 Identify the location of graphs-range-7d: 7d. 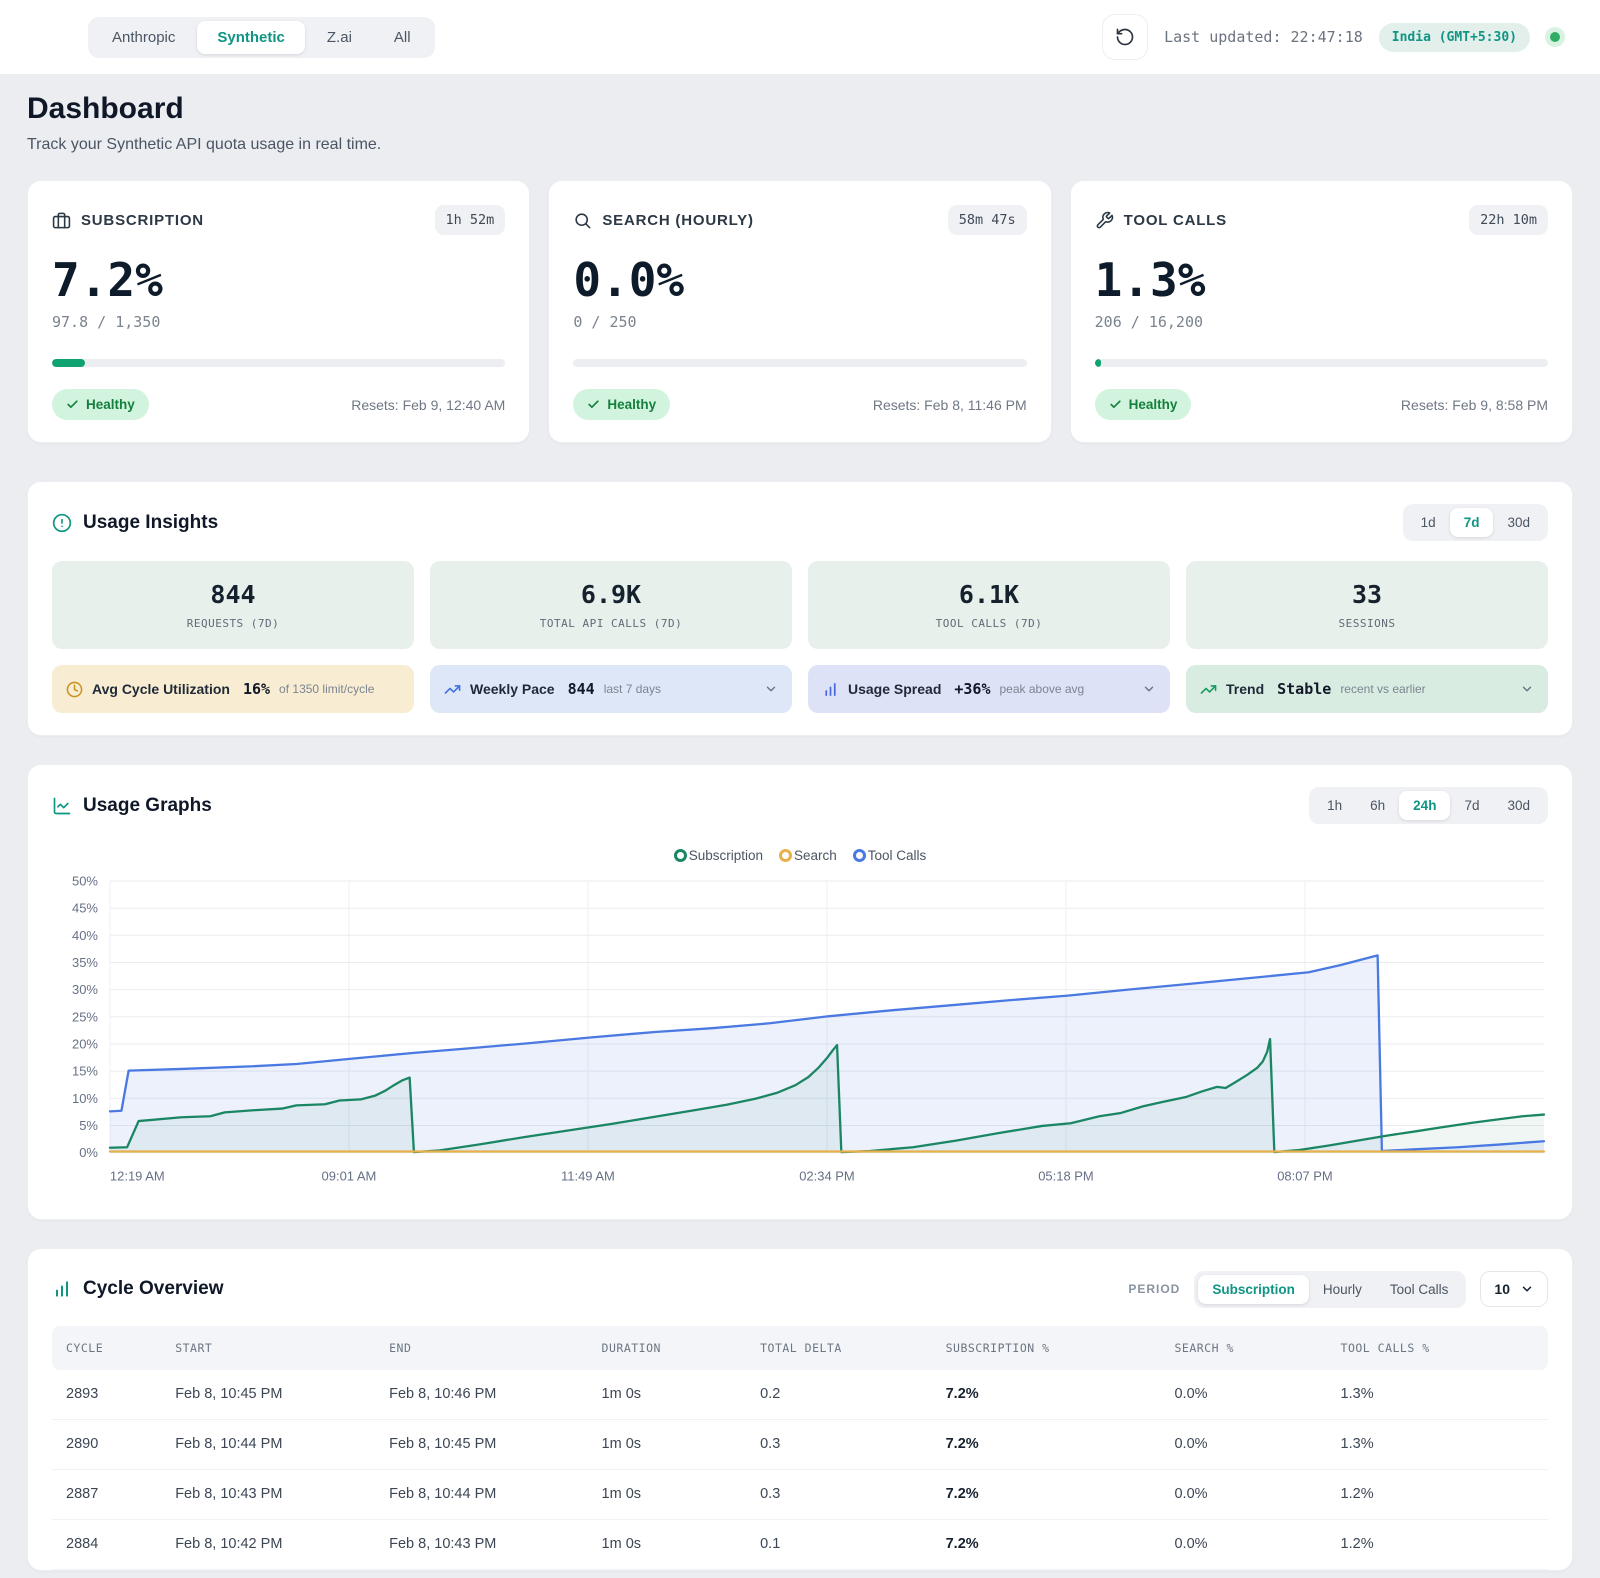
(1471, 805).